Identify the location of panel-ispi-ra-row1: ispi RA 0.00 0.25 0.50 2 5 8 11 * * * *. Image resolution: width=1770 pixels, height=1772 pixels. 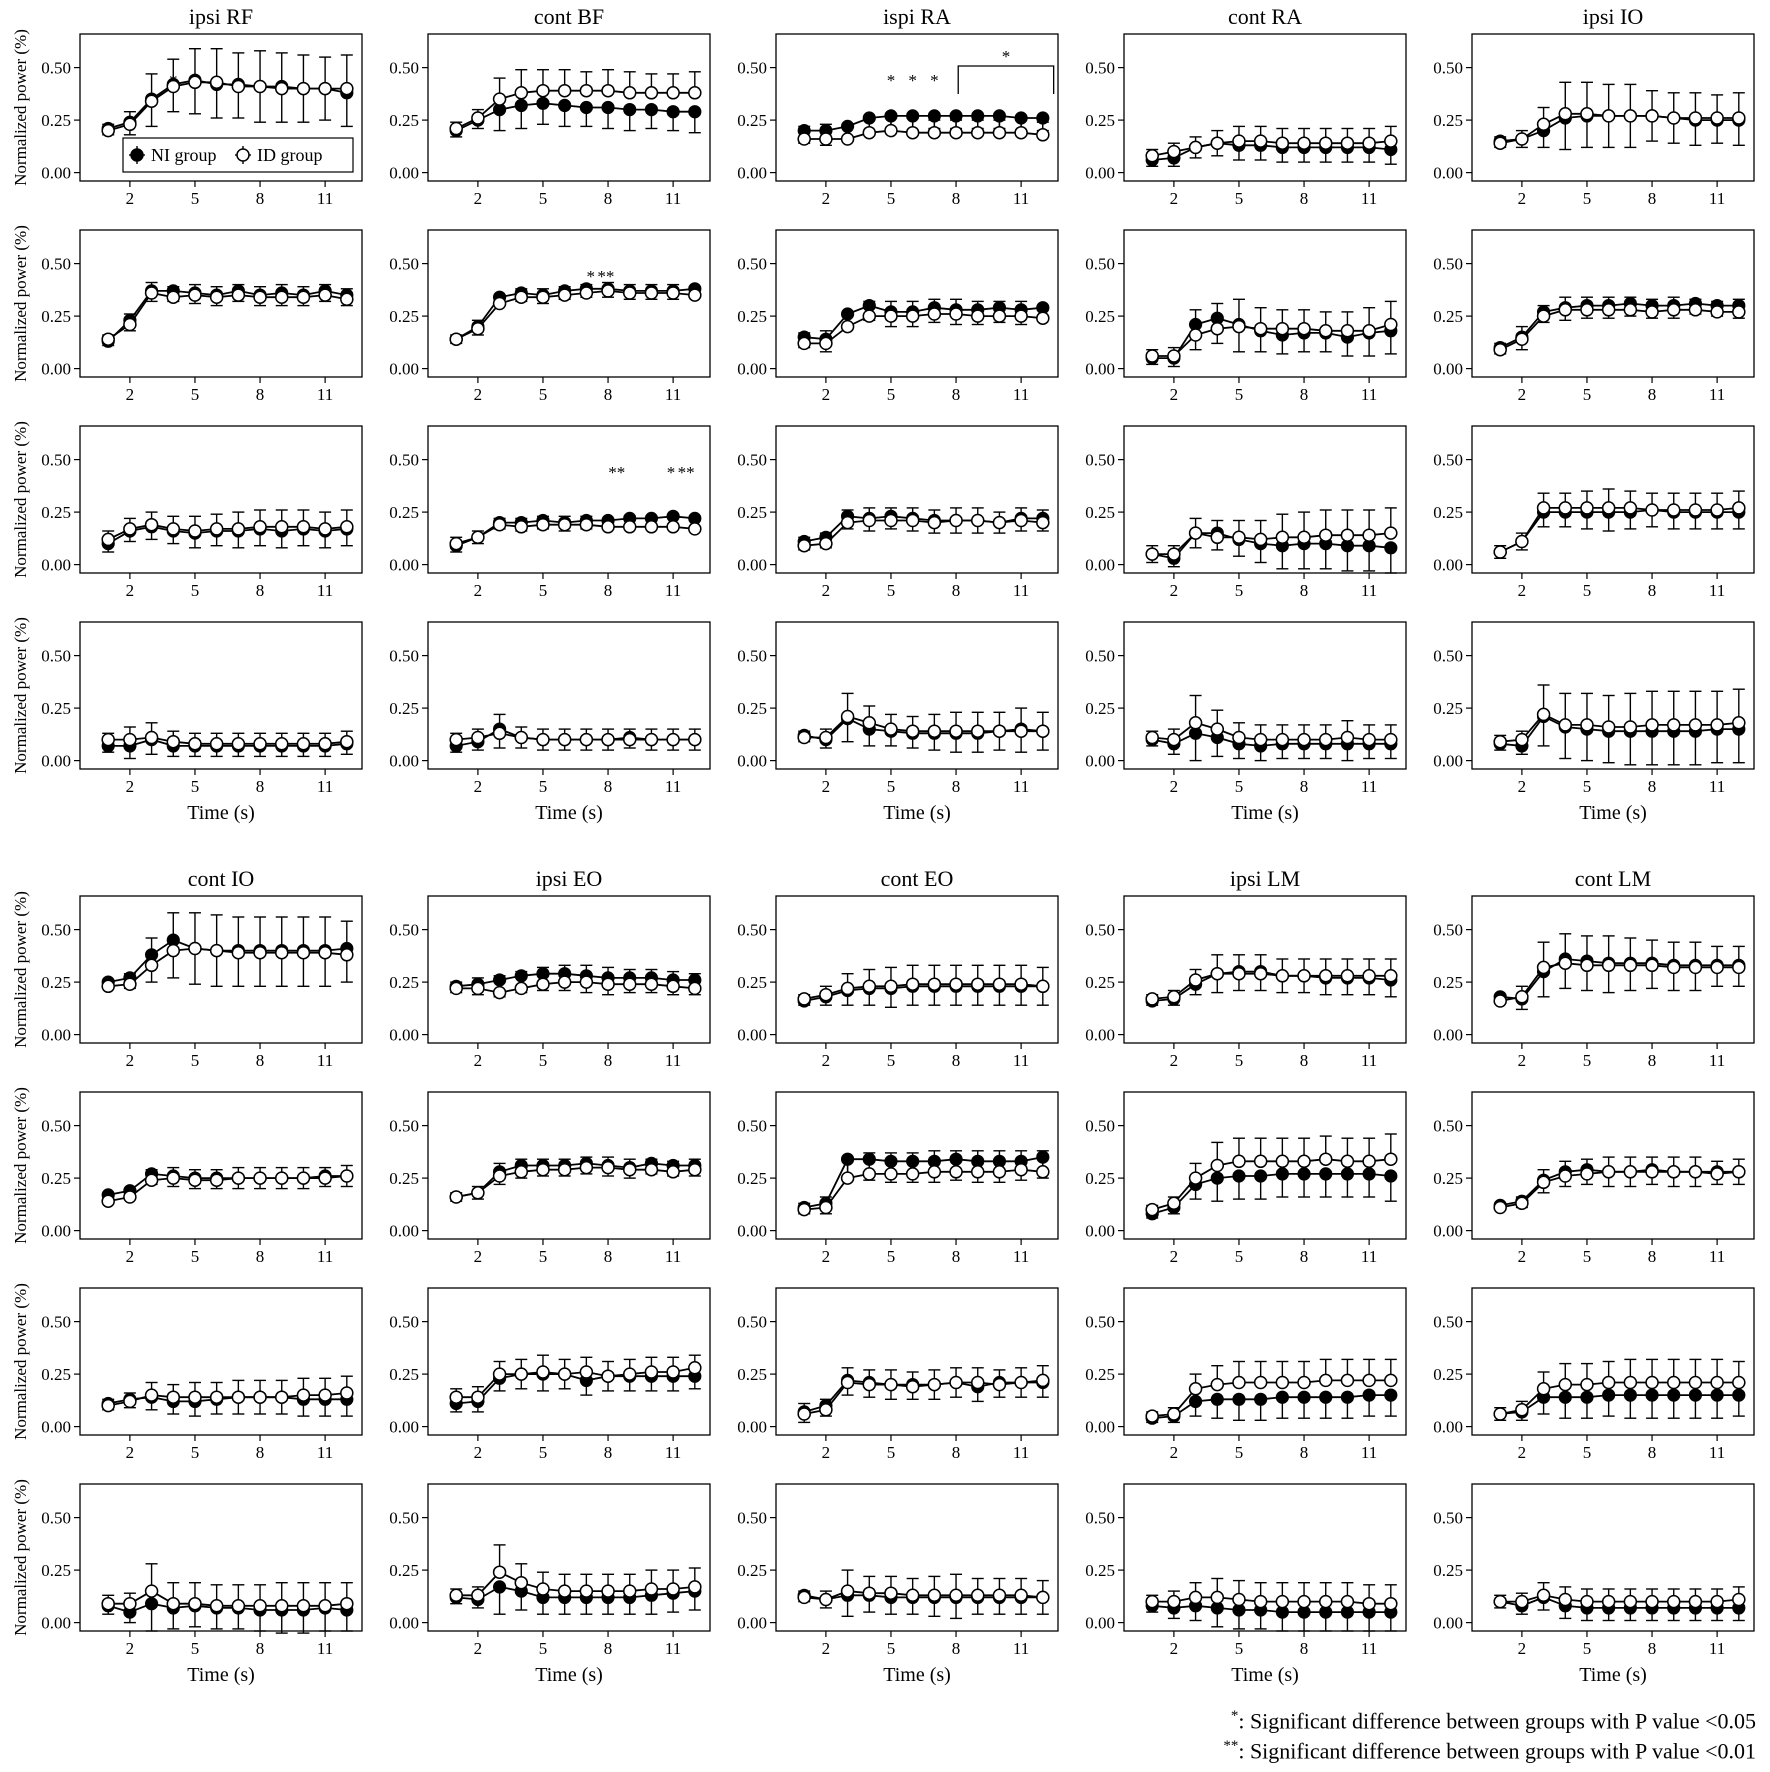
(898, 106).